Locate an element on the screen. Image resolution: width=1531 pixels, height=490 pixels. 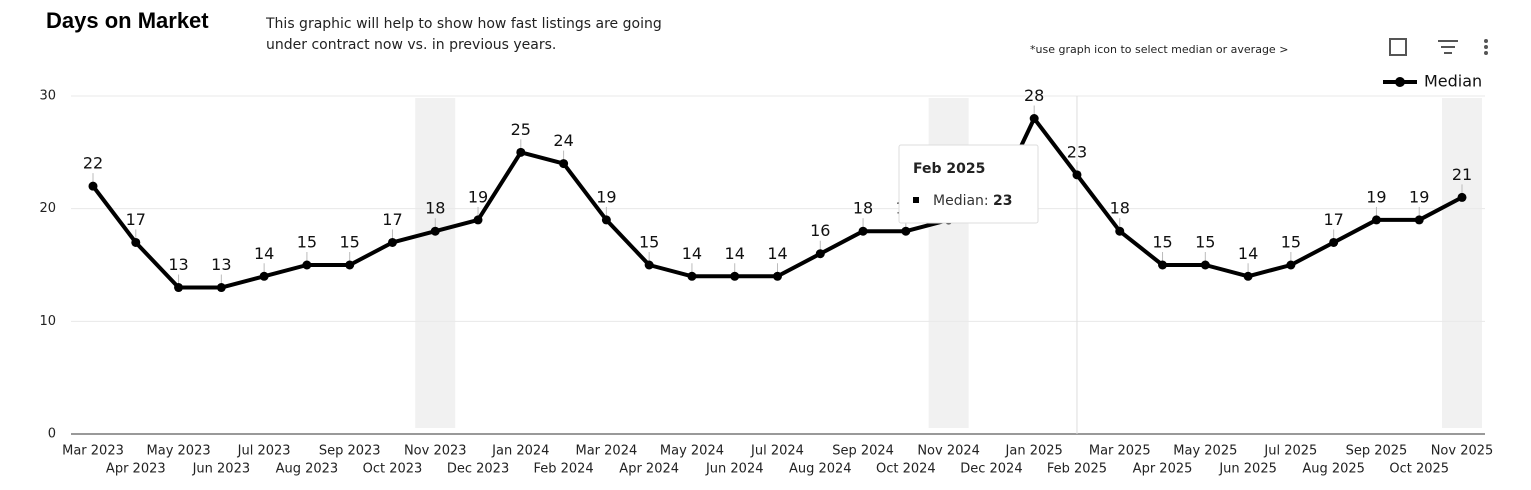
x-tick-label: Mar 2023 is located at coordinates (93, 451).